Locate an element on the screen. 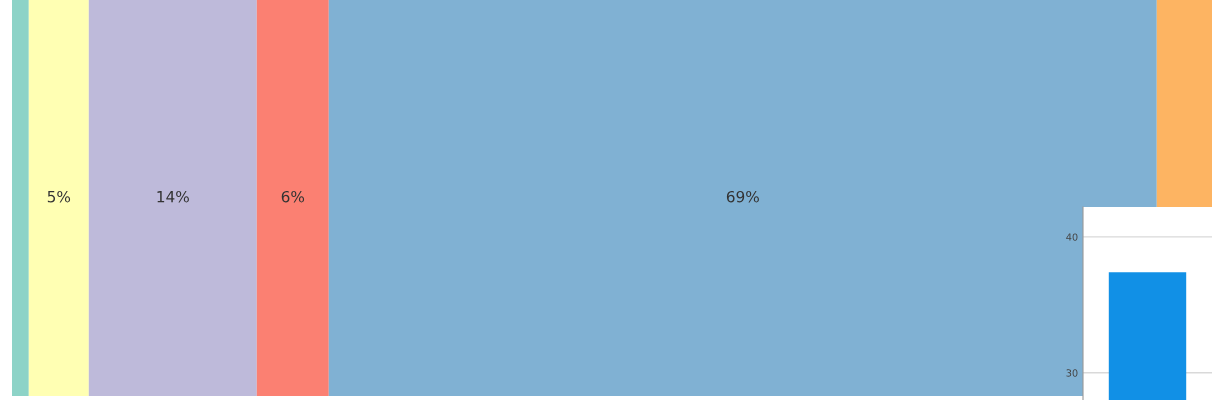 This screenshot has height=400, width=1212. y-tick-label: 30 is located at coordinates (1072, 373).